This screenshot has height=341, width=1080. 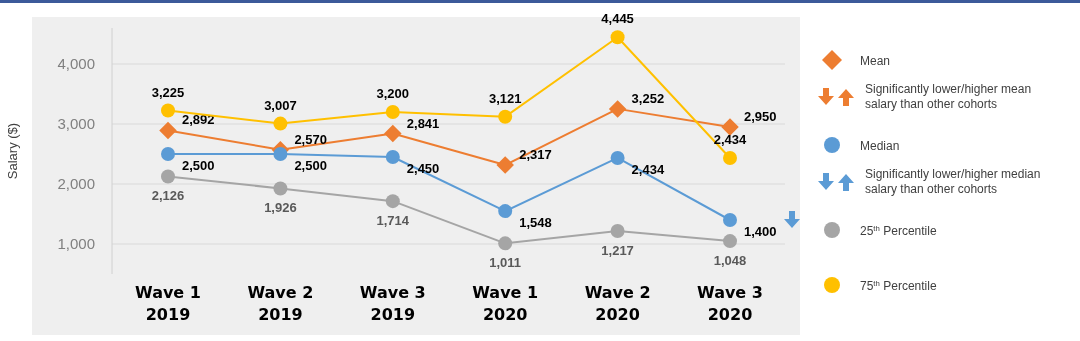 I want to click on data-label: 2,434, so click(x=730, y=139).